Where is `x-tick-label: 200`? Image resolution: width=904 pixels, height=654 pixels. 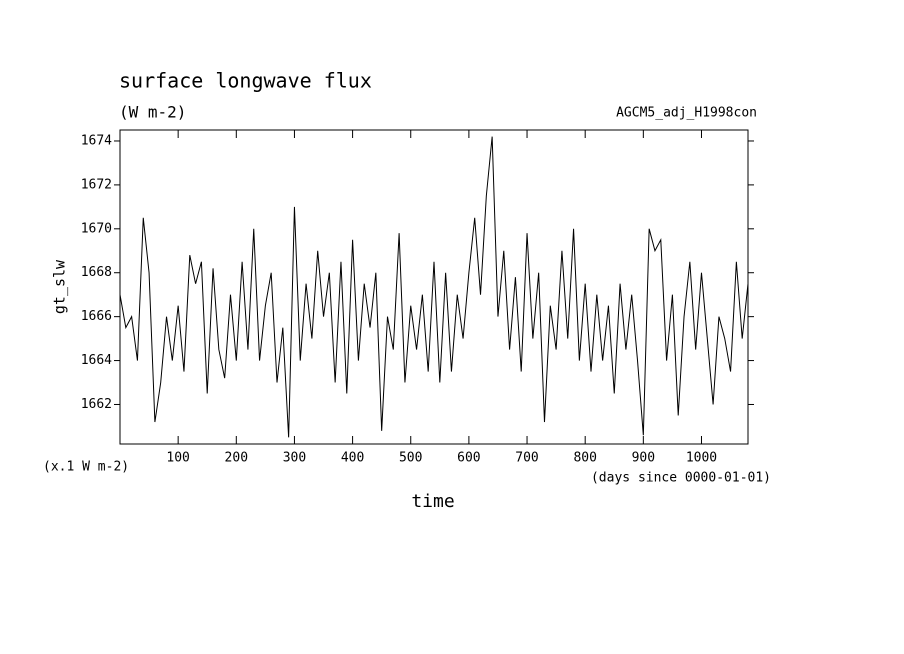 x-tick-label: 200 is located at coordinates (236, 458).